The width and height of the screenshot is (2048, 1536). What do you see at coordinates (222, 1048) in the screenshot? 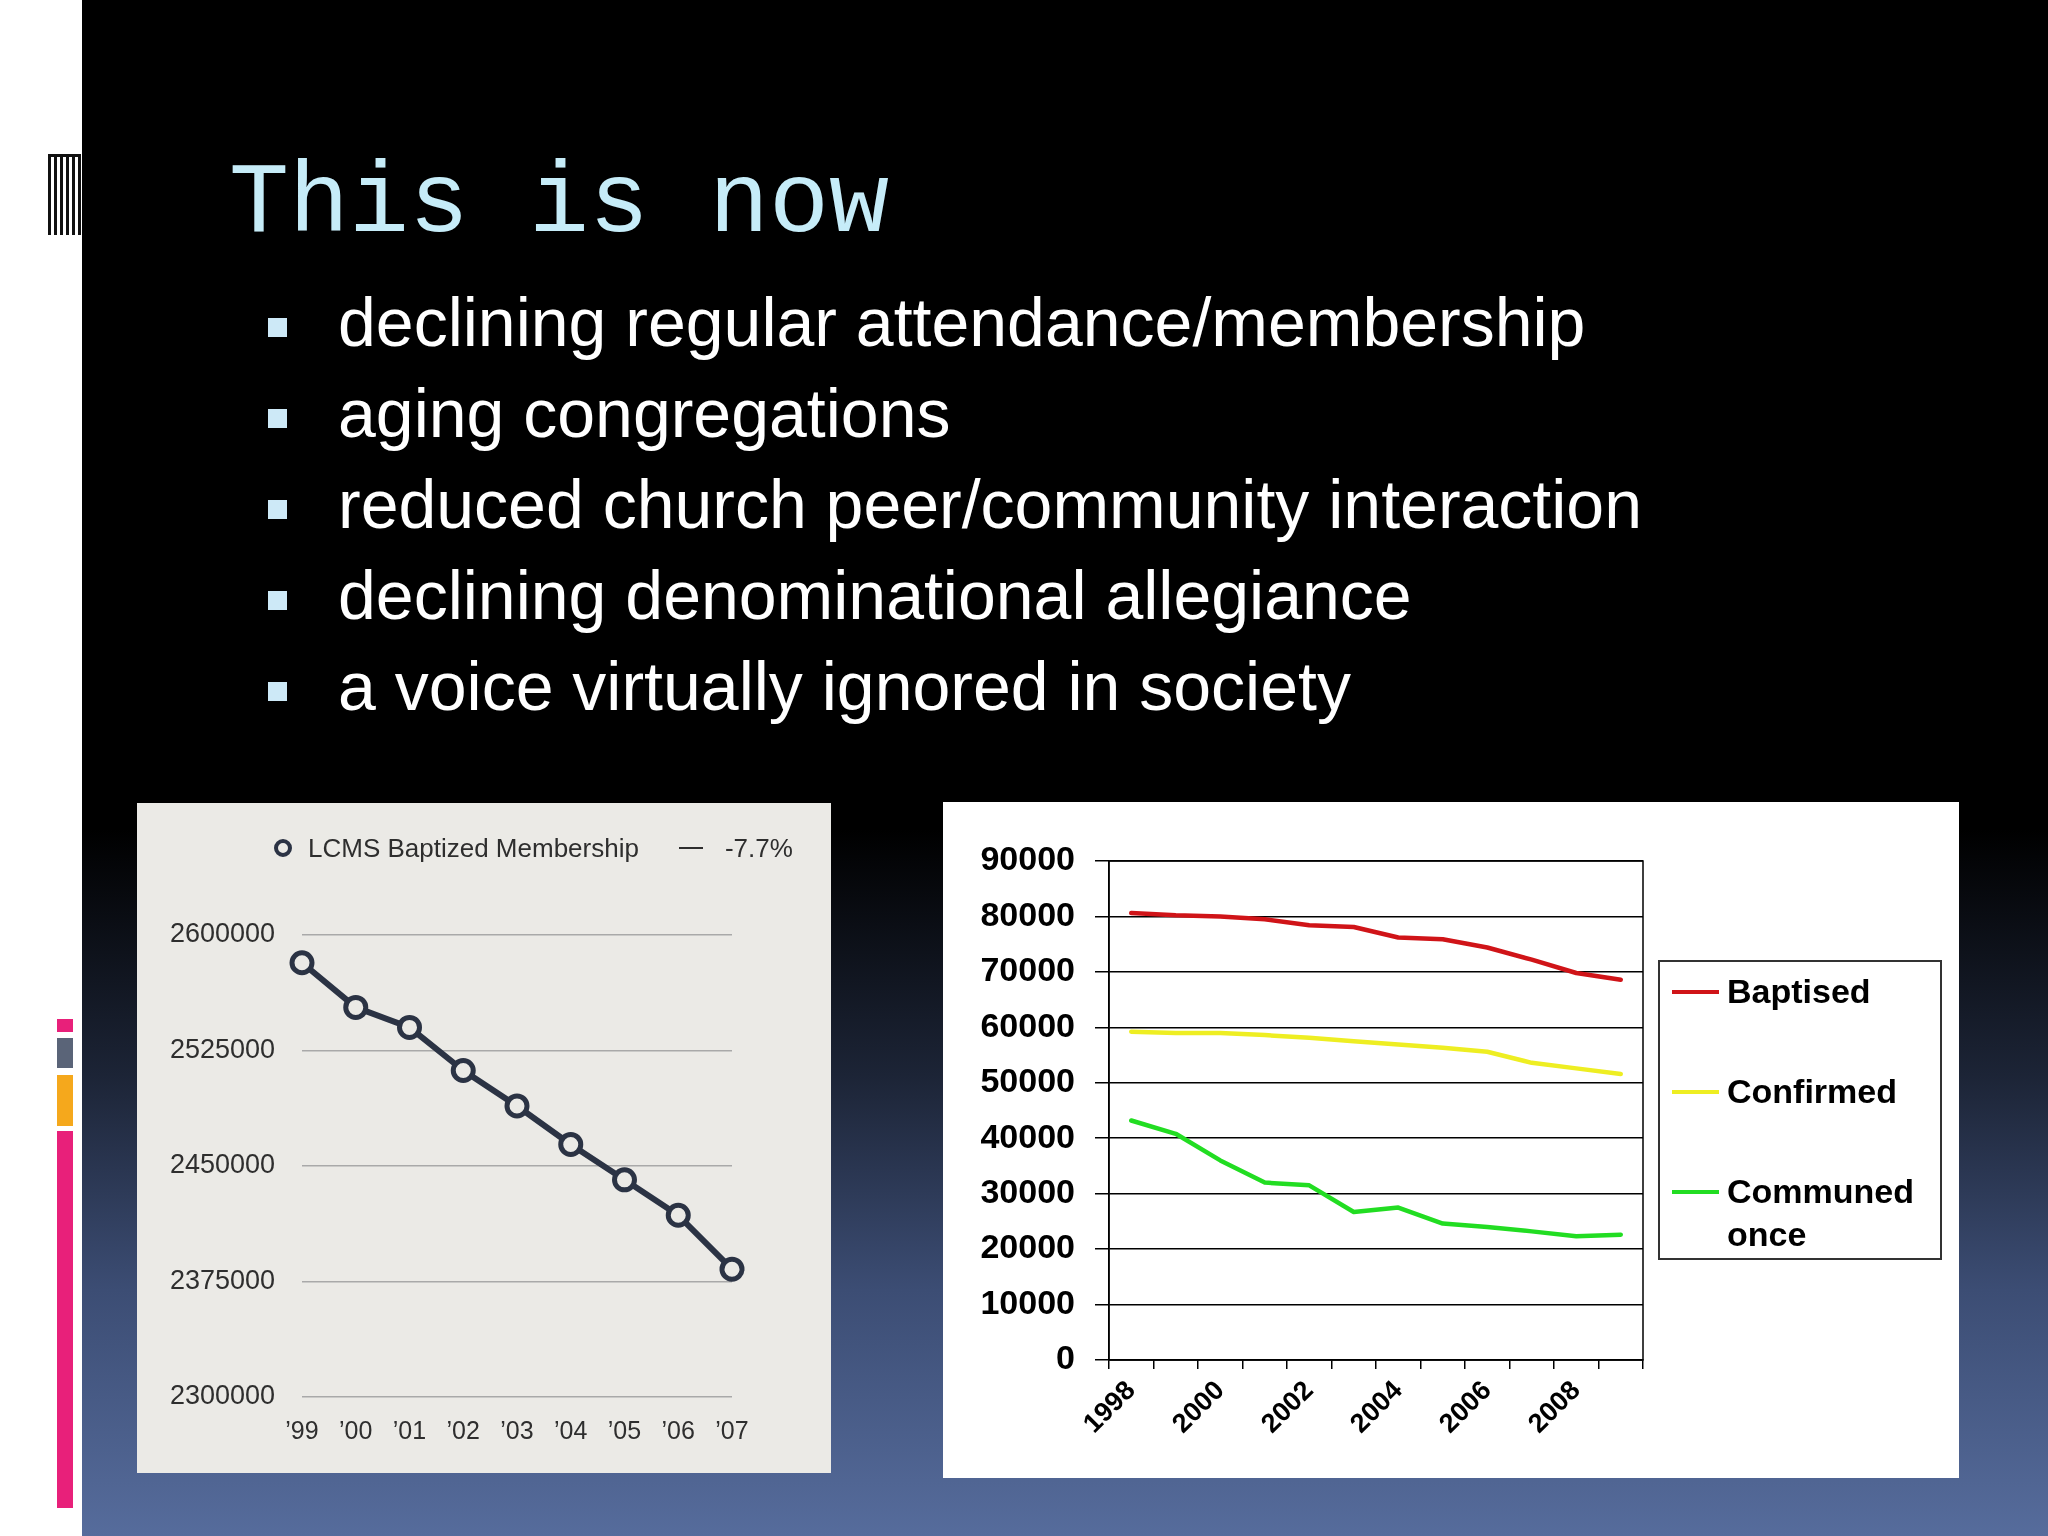
I see `y-tick-label: 2525000` at bounding box center [222, 1048].